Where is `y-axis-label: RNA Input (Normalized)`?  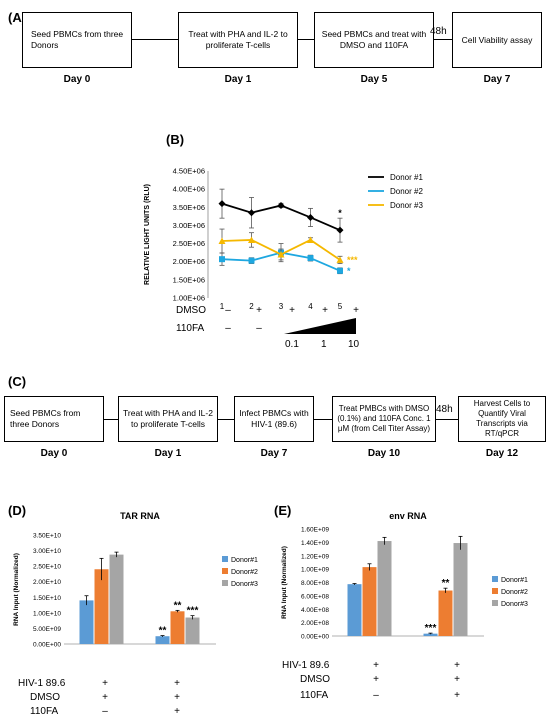 y-axis-label: RNA Input (Normalized) is located at coordinates (284, 582).